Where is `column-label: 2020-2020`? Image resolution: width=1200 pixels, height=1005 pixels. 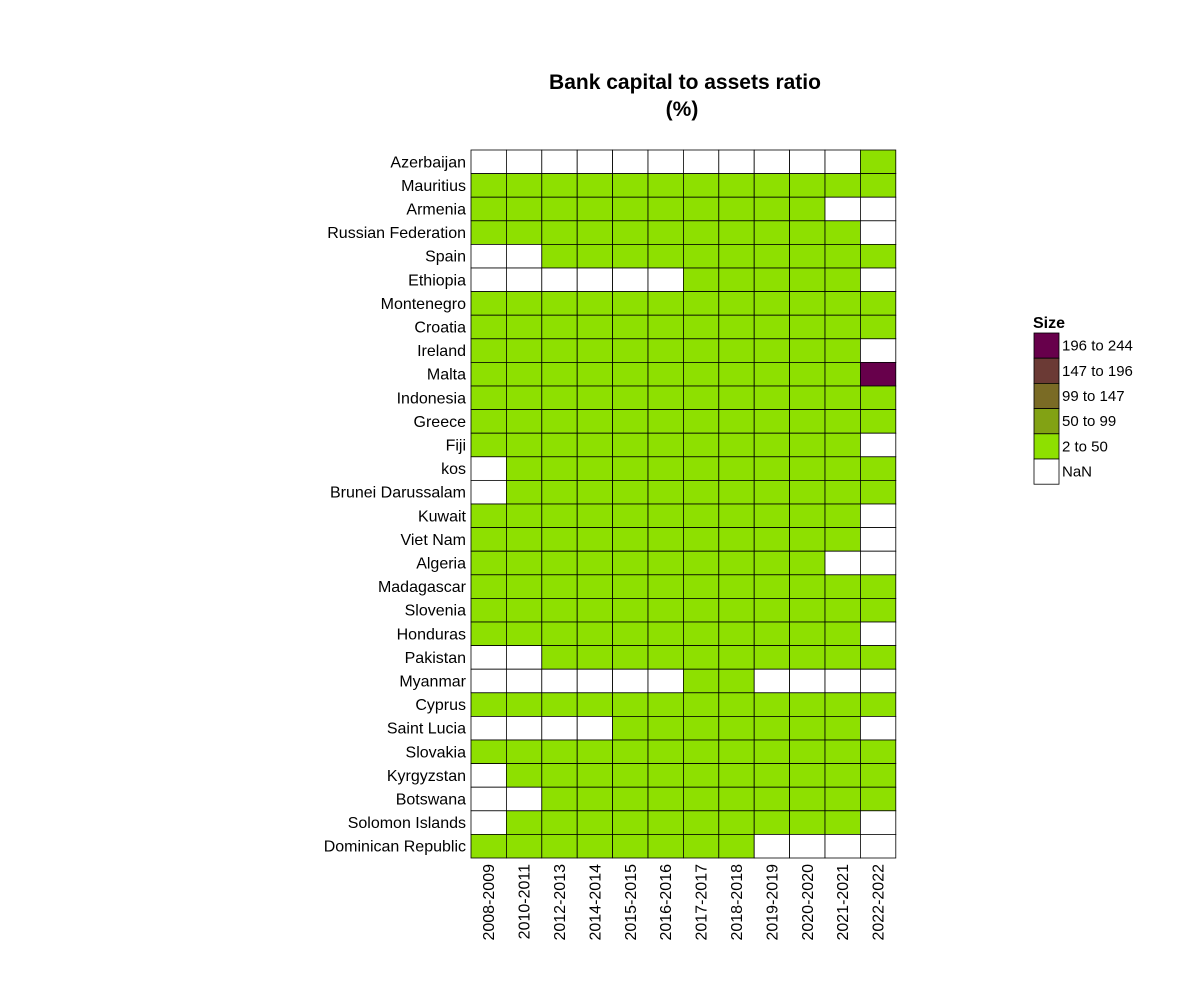 column-label: 2020-2020 is located at coordinates (808, 902).